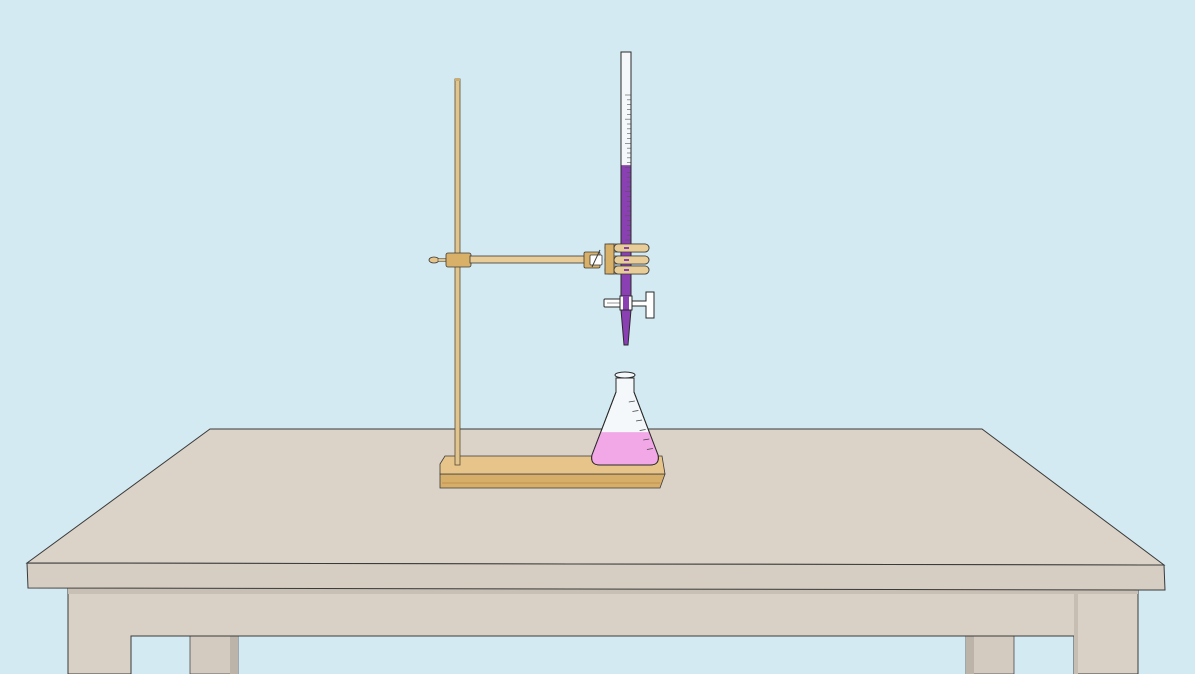  Describe the element at coordinates (629, 305) in the screenshot. I see `burette-stopcock-icon` at that location.